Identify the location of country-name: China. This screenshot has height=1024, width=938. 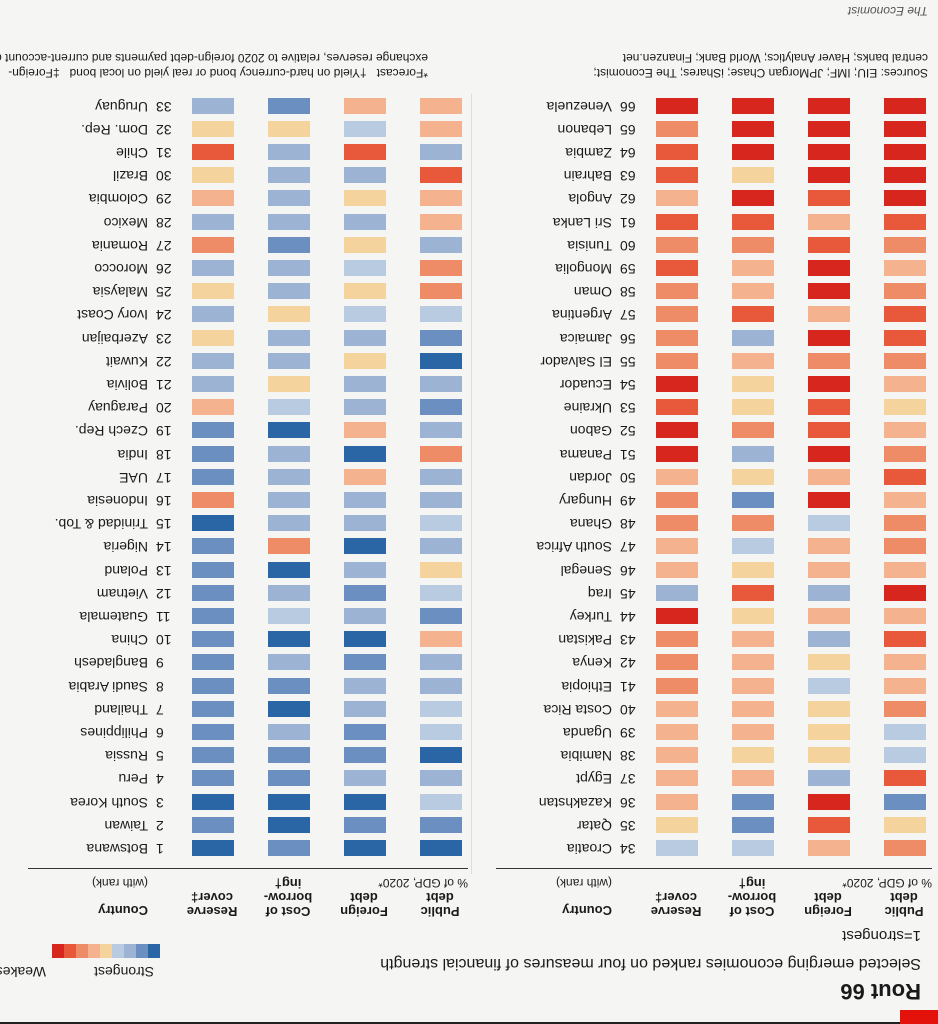
(129, 640).